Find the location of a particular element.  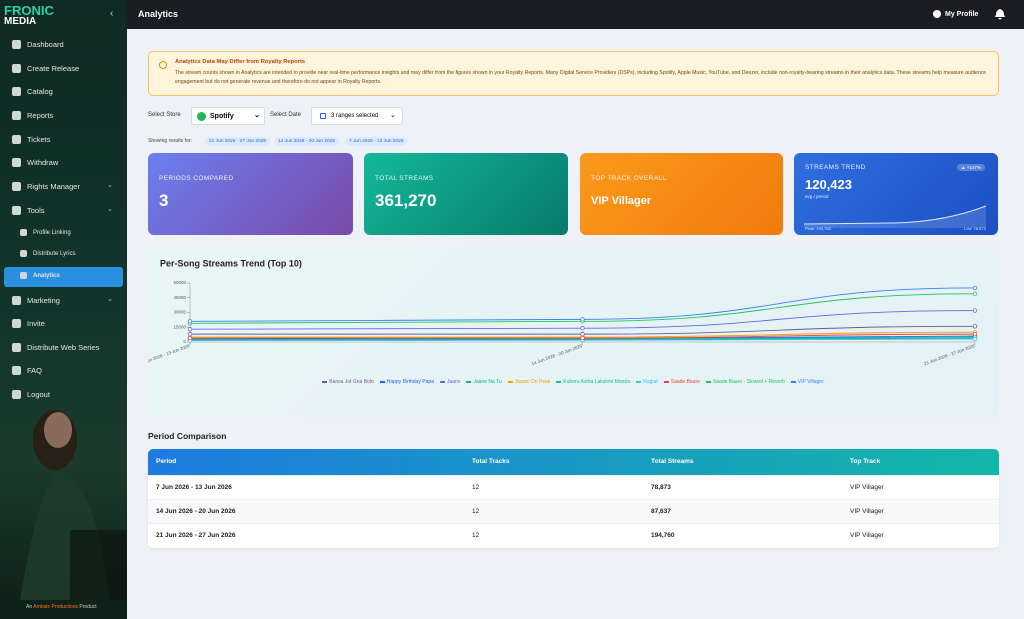

card-sub: avg / period is located at coordinates (817, 196).